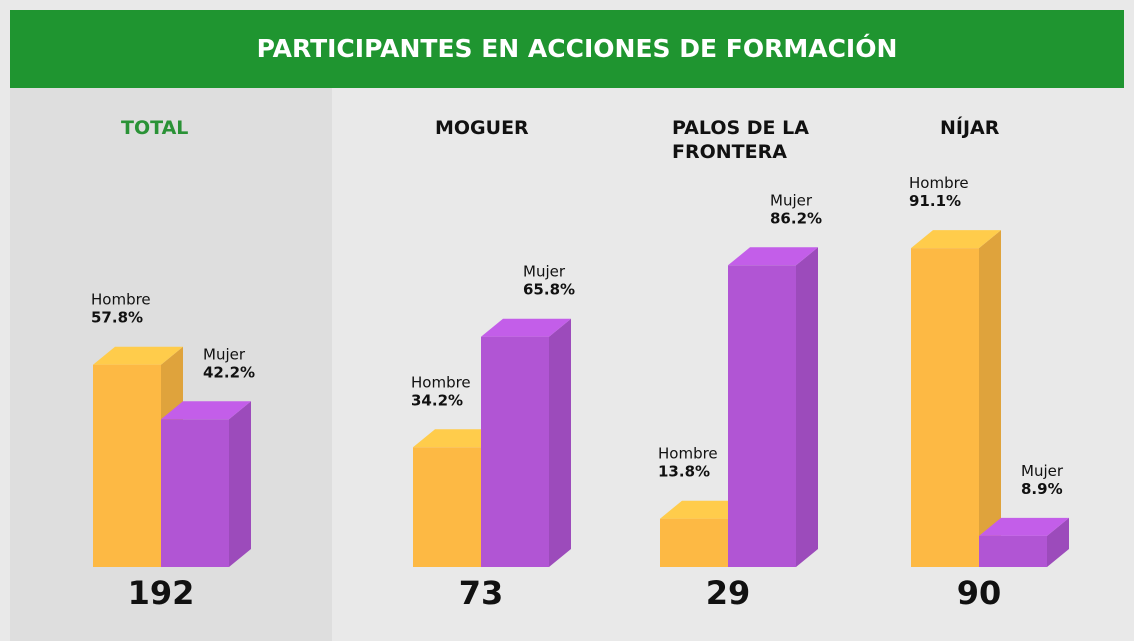 The height and width of the screenshot is (641, 1134). Describe the element at coordinates (549, 290) in the screenshot. I see `value-label: 65.8%` at that location.